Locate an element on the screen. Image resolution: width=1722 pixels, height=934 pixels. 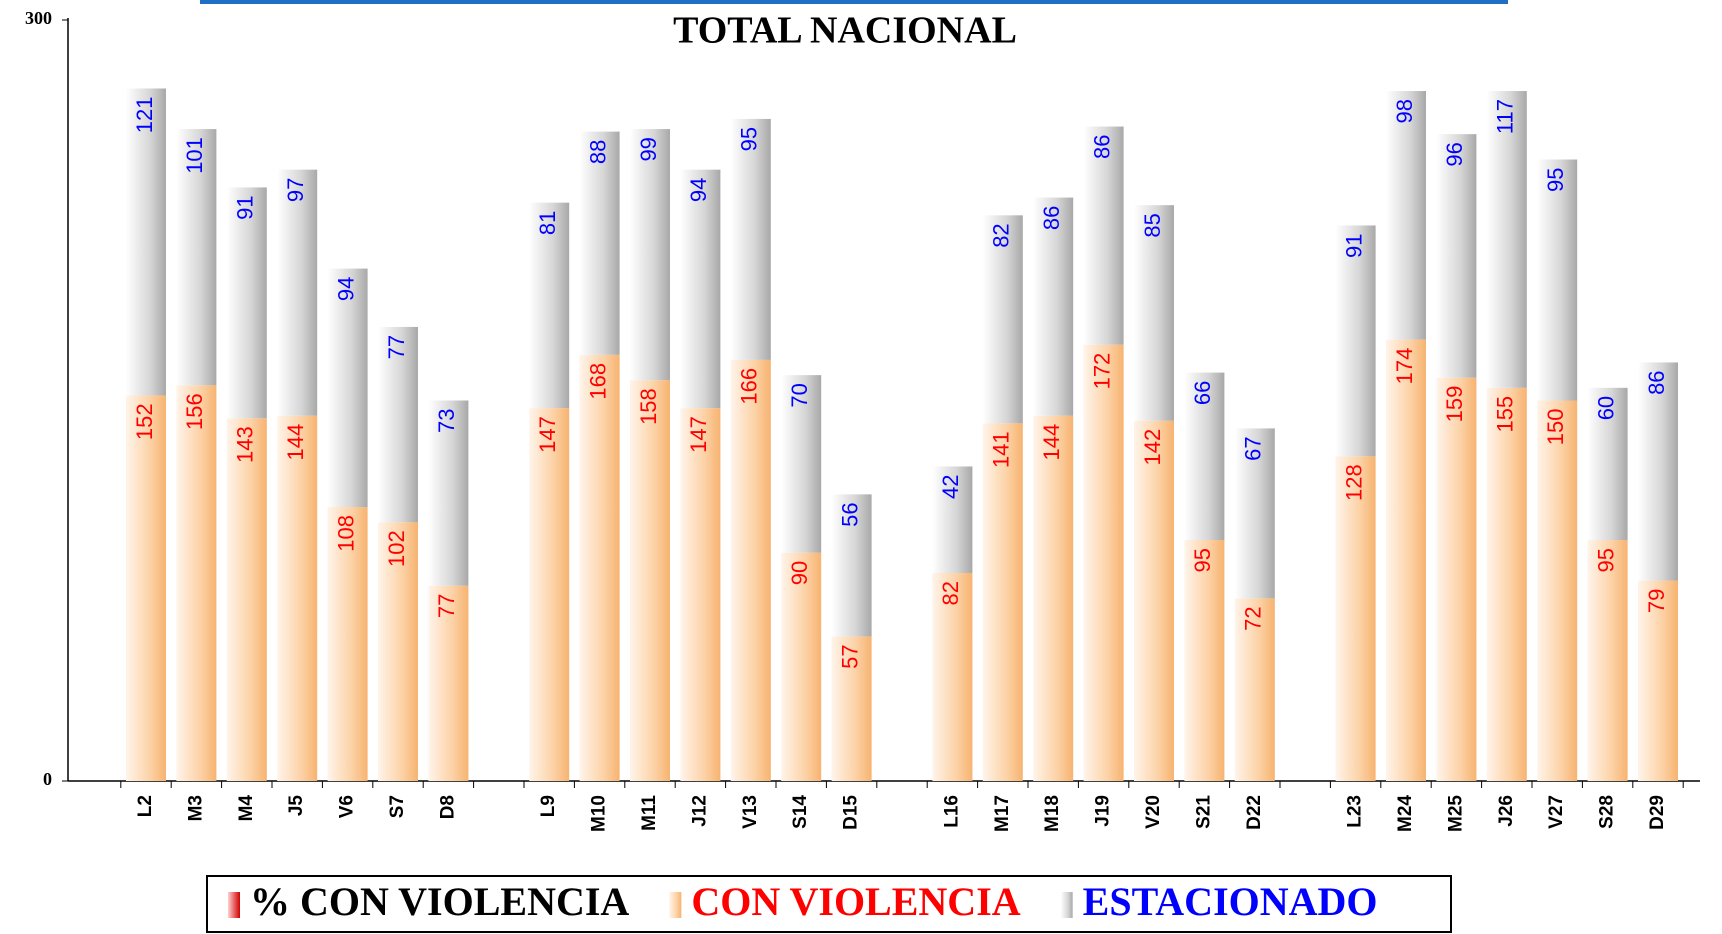
value-label: 168 is located at coordinates (597, 381).